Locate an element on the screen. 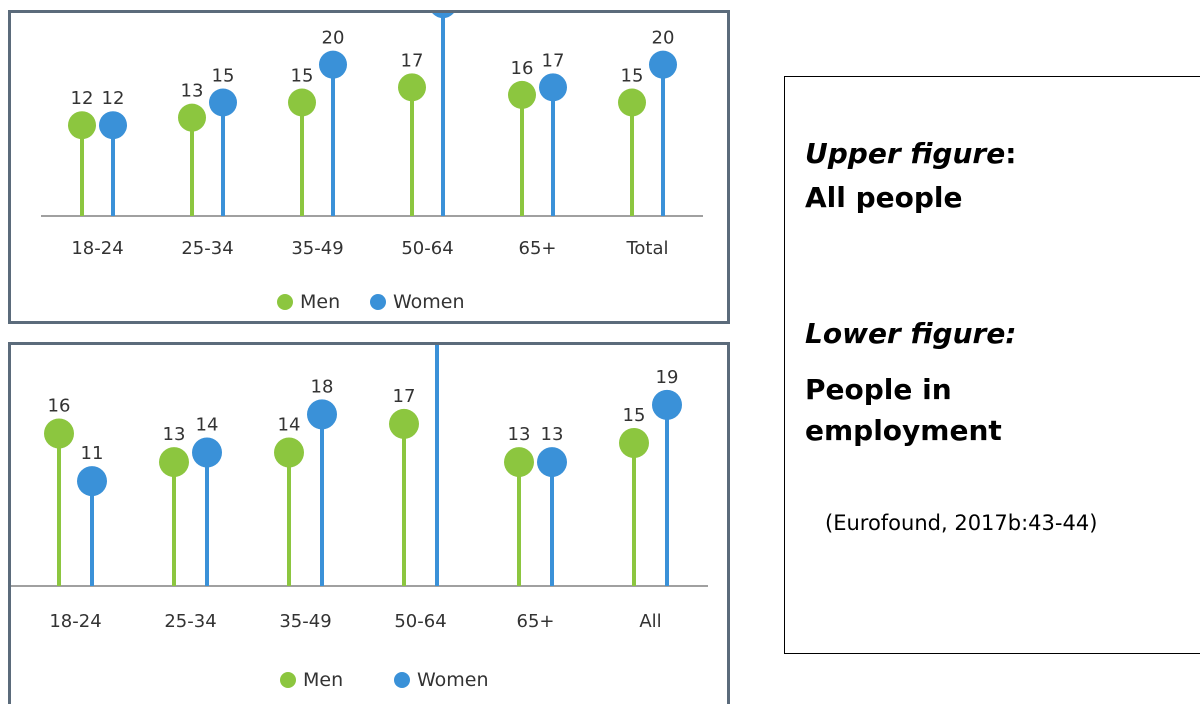 Image resolution: width=1200 pixels, height=704 pixels. x-tick-label: Total is located at coordinates (646, 248).